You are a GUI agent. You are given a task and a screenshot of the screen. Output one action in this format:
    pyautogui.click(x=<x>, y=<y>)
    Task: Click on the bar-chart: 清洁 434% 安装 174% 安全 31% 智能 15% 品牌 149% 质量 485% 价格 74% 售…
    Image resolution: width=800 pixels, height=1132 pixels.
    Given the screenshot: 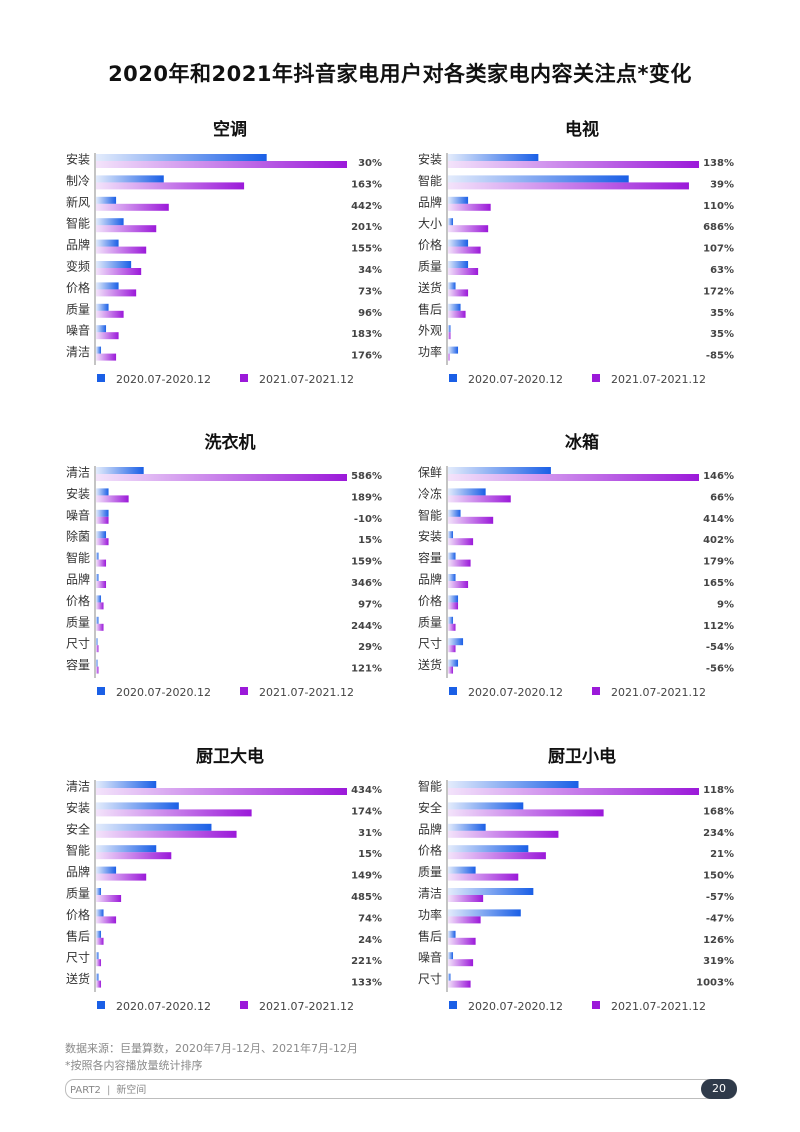 What is the action you would take?
    pyautogui.click(x=224, y=897)
    